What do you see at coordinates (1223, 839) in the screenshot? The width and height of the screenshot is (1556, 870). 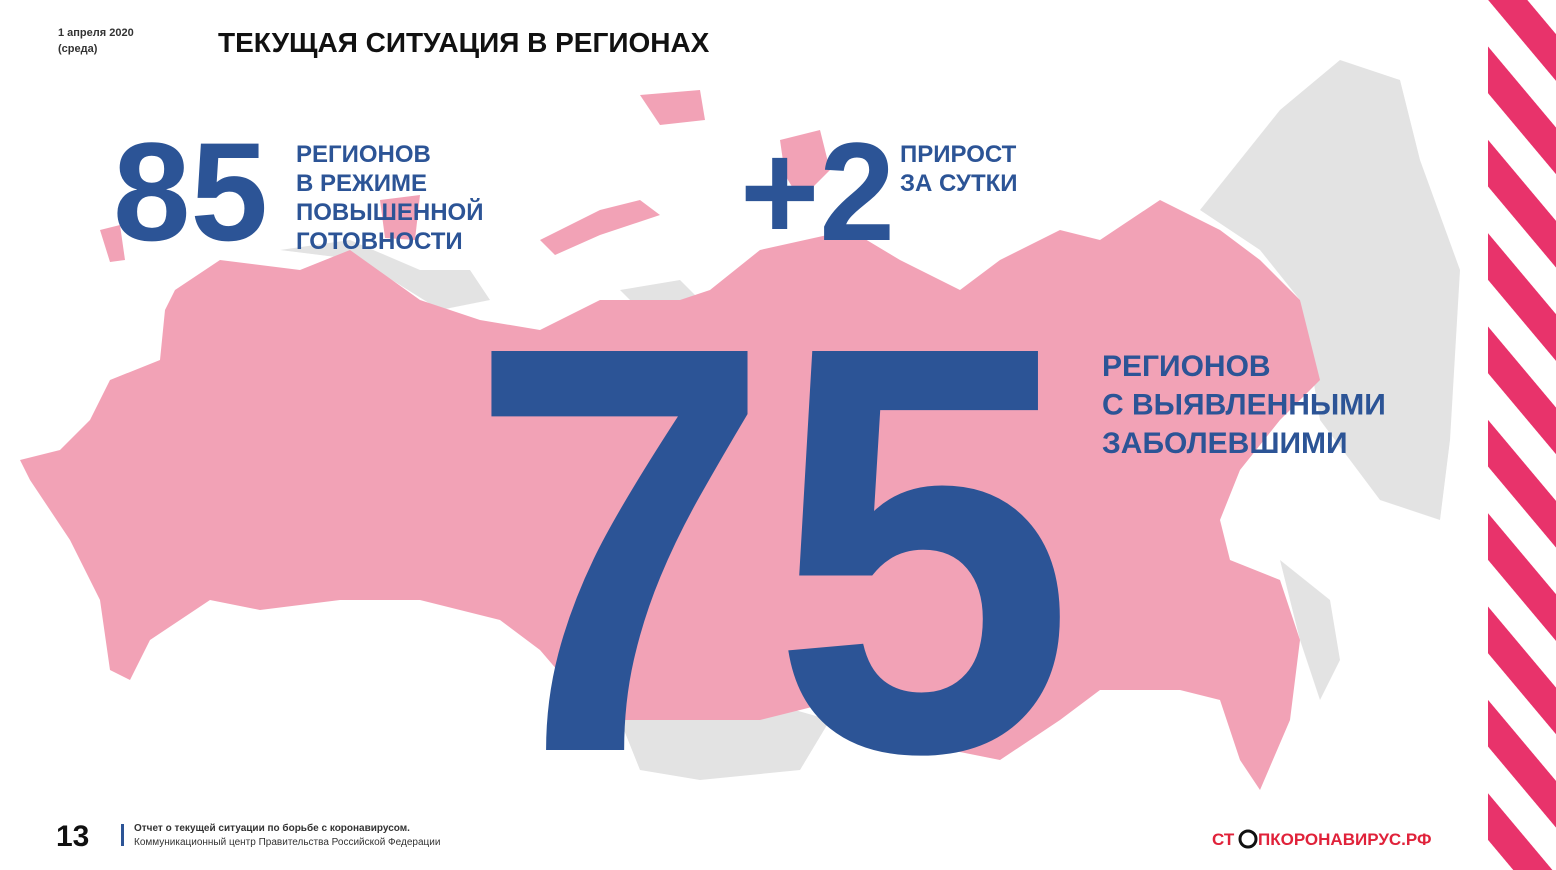 I see `logo-left: СТ` at bounding box center [1223, 839].